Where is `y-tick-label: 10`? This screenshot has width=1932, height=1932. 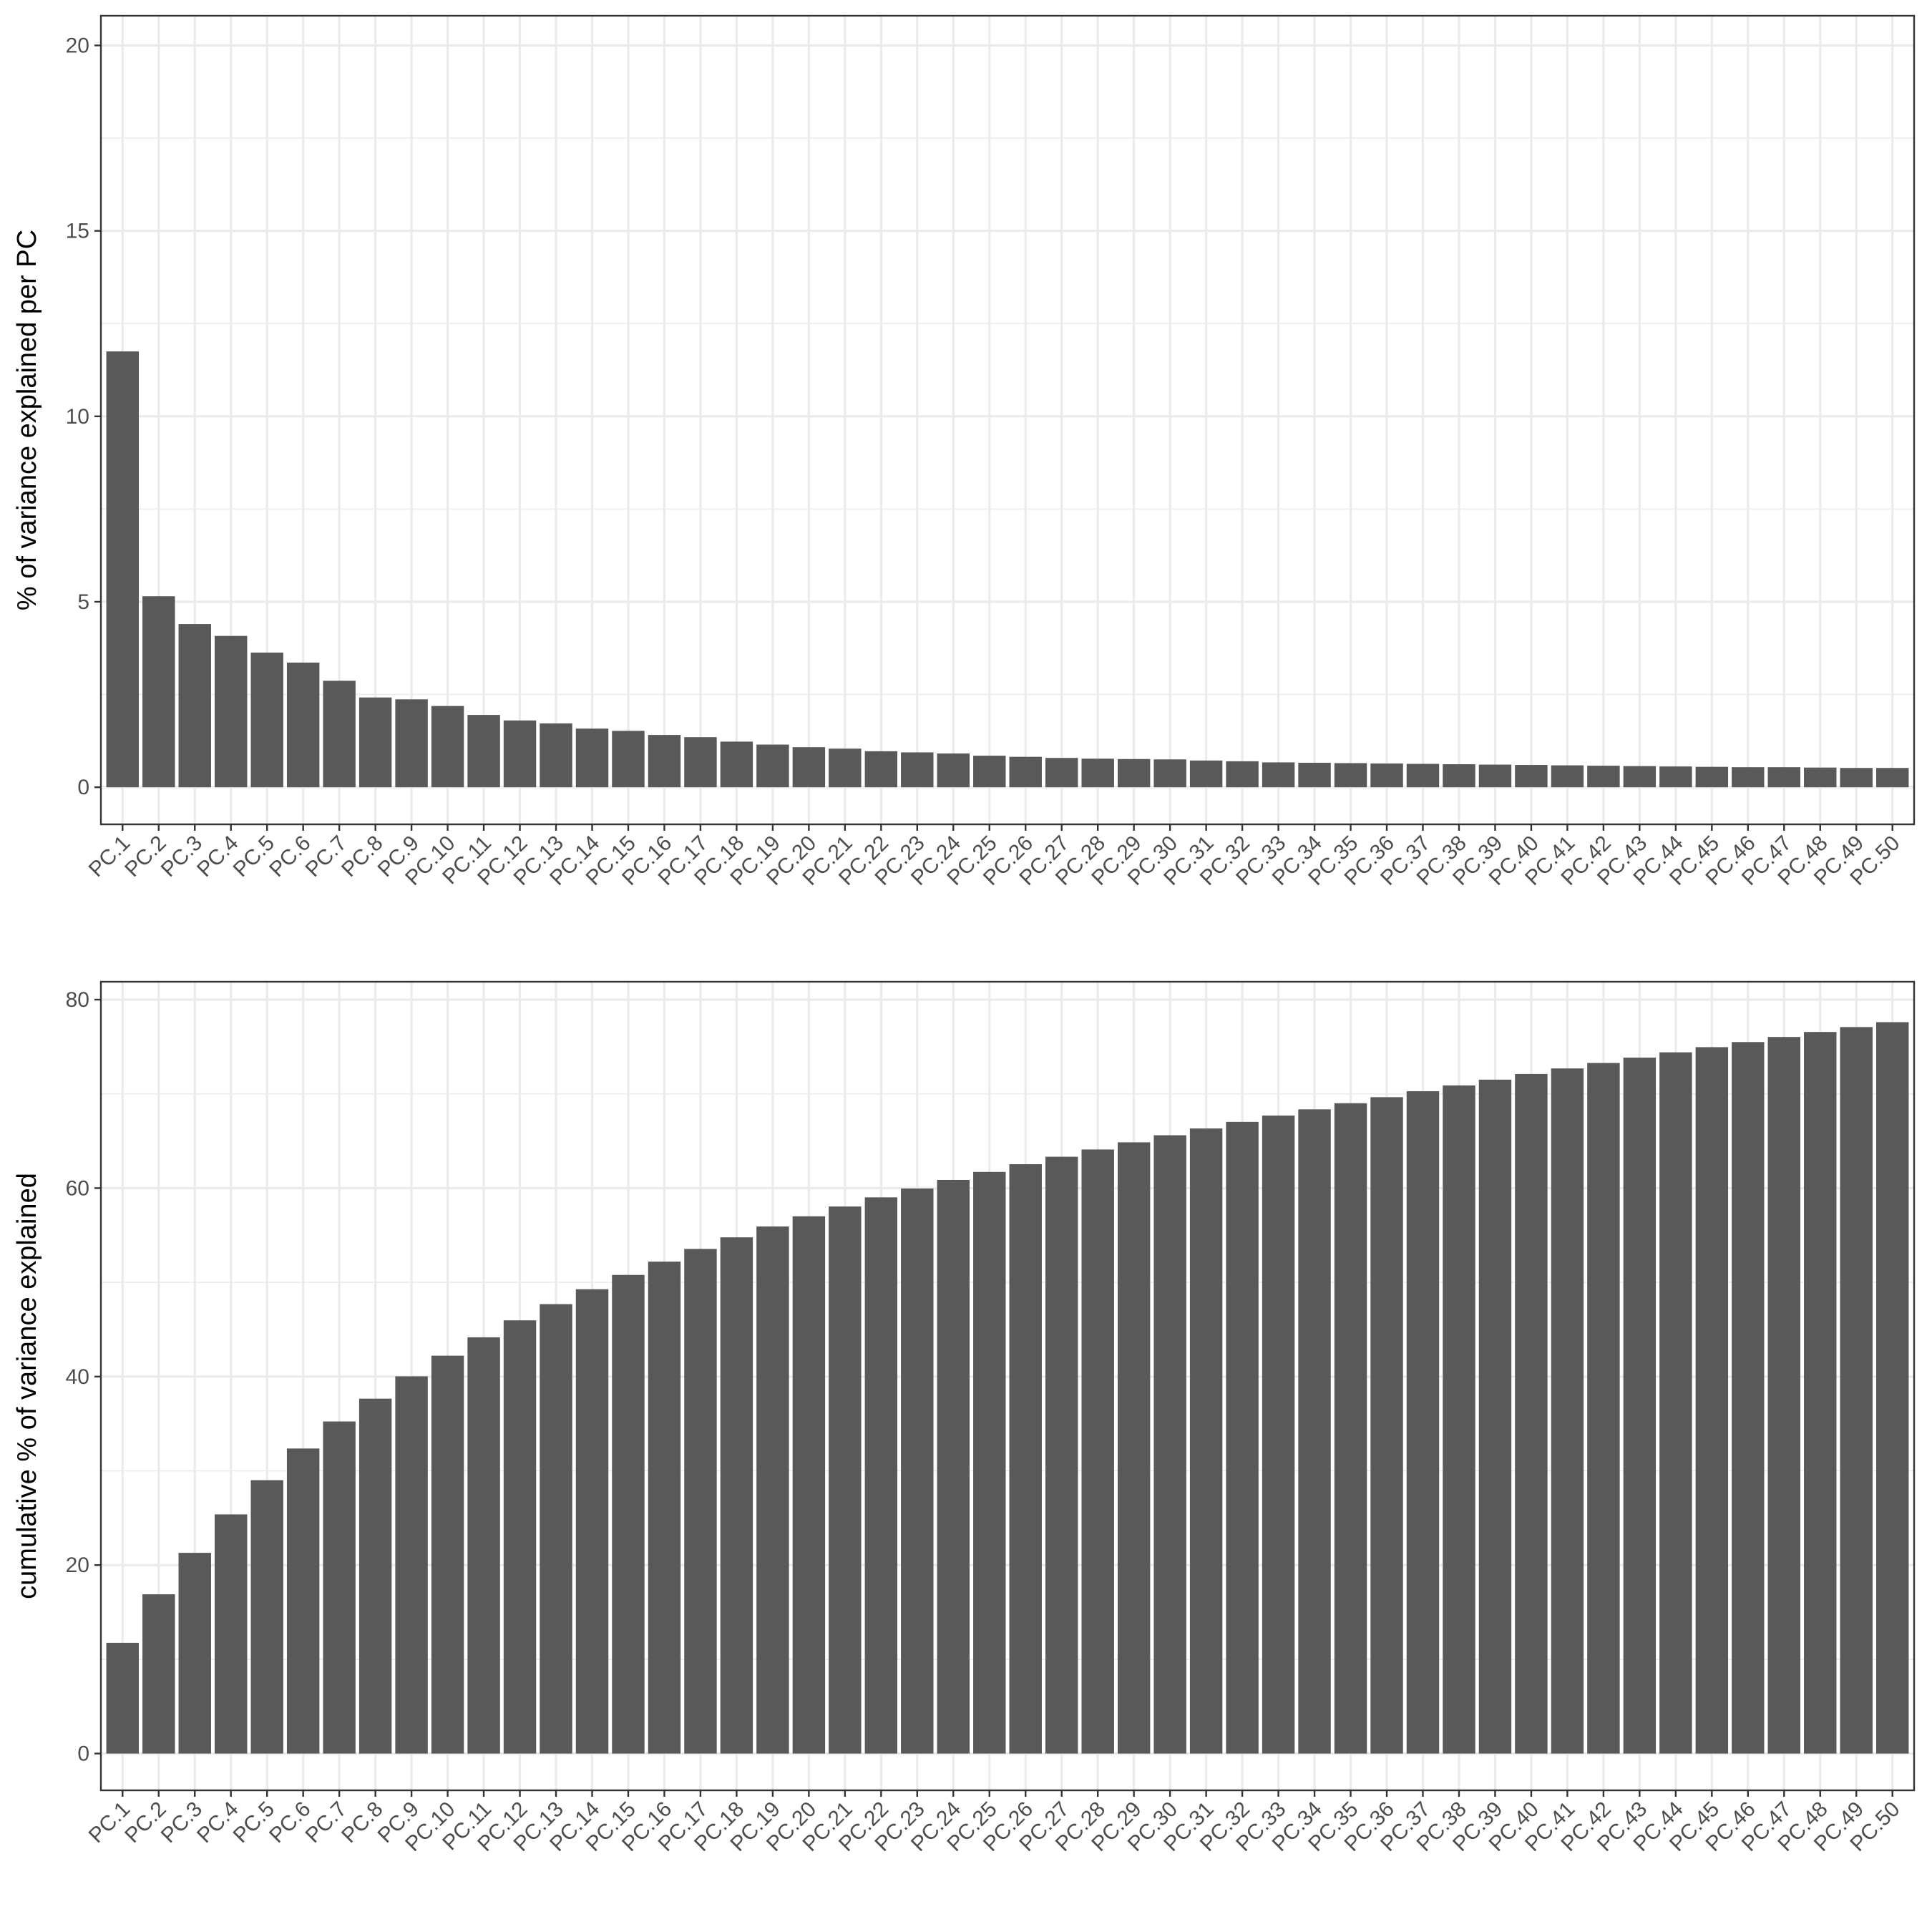
y-tick-label: 10 is located at coordinates (77, 417).